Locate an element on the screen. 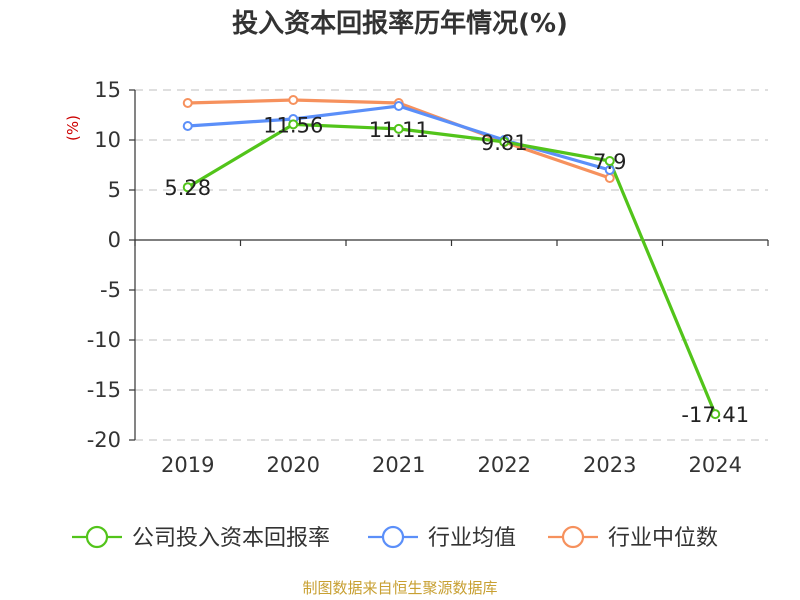 This screenshot has width=800, height=600. data-label: 11.56 is located at coordinates (293, 125).